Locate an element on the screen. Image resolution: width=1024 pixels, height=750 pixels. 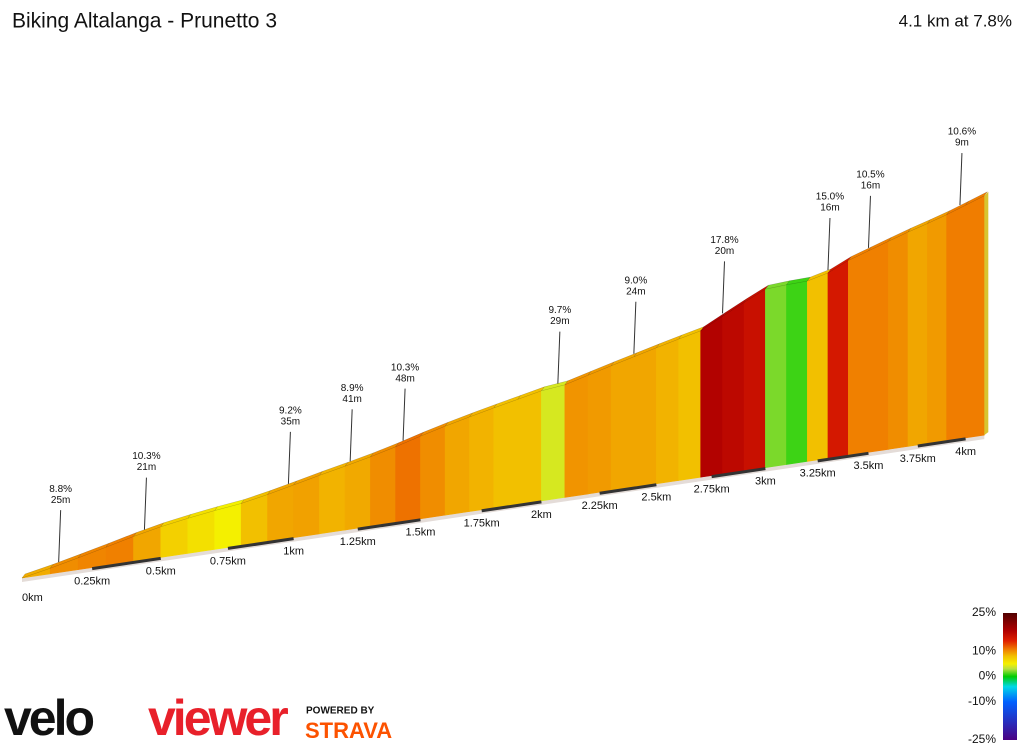
x-tick-label: 0.75km is located at coordinates (228, 561).